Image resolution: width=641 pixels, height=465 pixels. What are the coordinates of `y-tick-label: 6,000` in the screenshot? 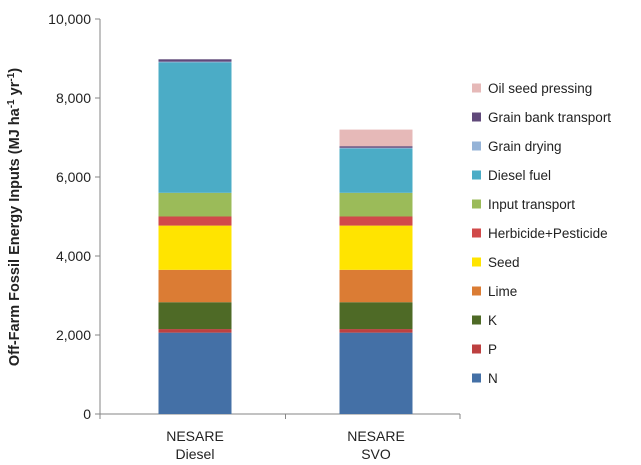 It's located at (73, 177).